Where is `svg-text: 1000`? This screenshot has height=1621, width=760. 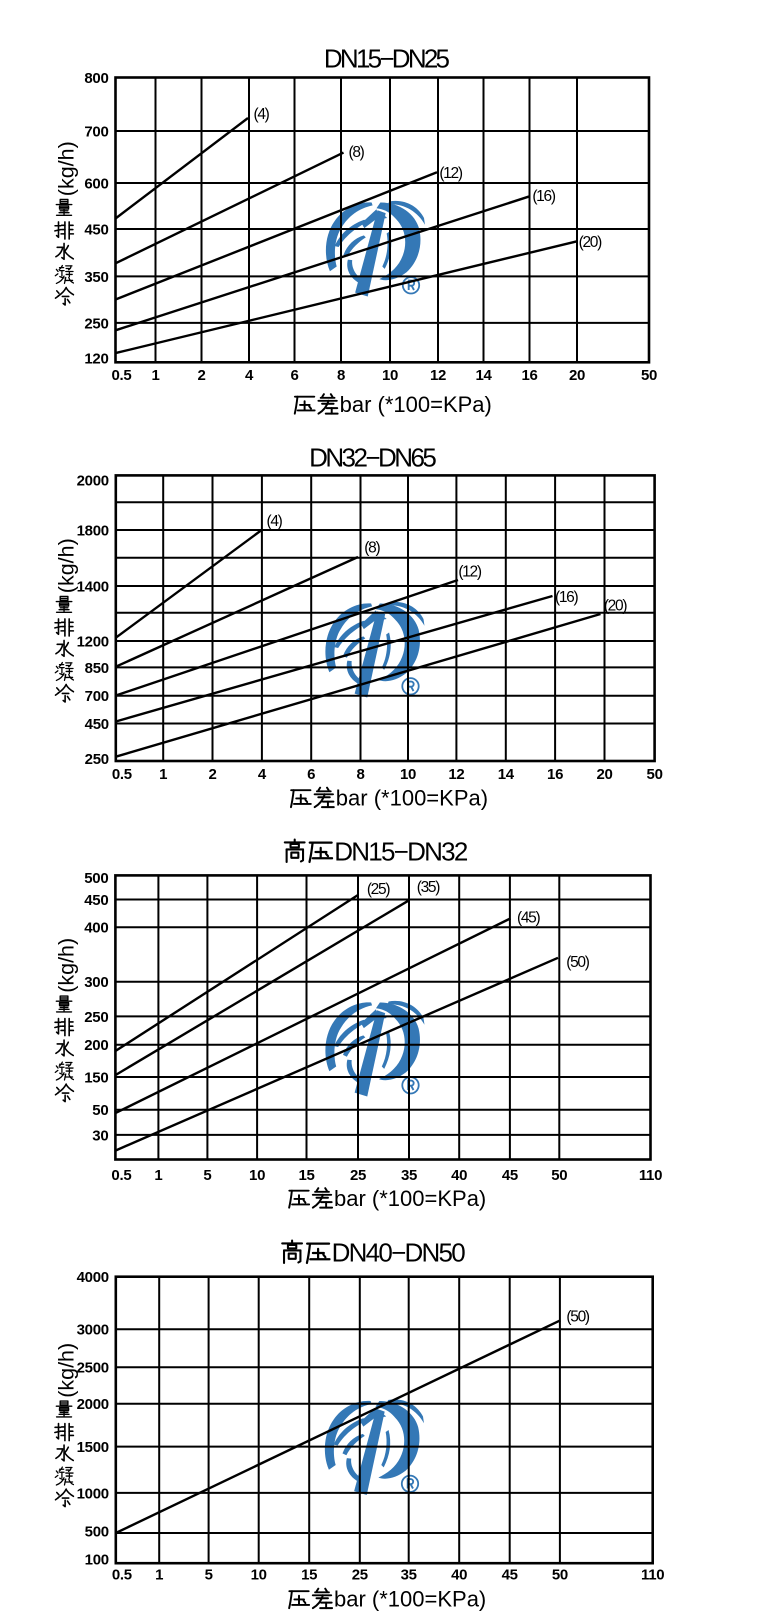
svg-text: 1000 is located at coordinates (93, 1493).